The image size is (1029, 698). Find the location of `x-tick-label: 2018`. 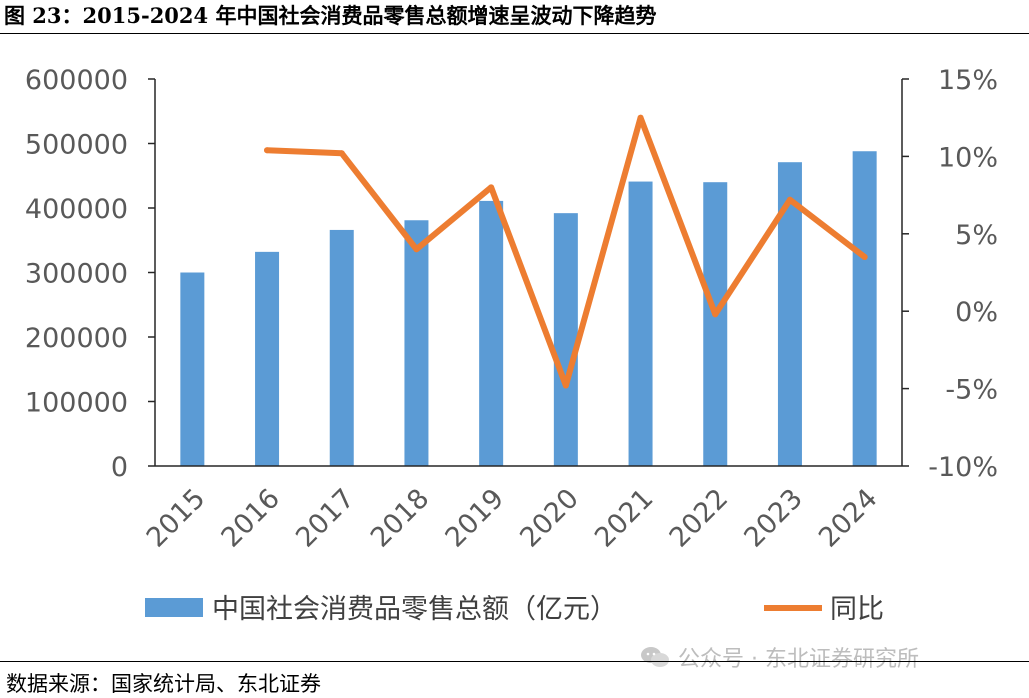

x-tick-label: 2018 is located at coordinates (400, 518).